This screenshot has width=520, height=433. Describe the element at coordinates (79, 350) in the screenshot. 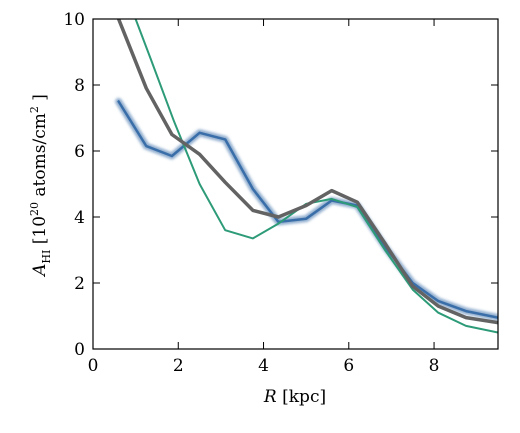

I see `y-tick-label: 0` at that location.